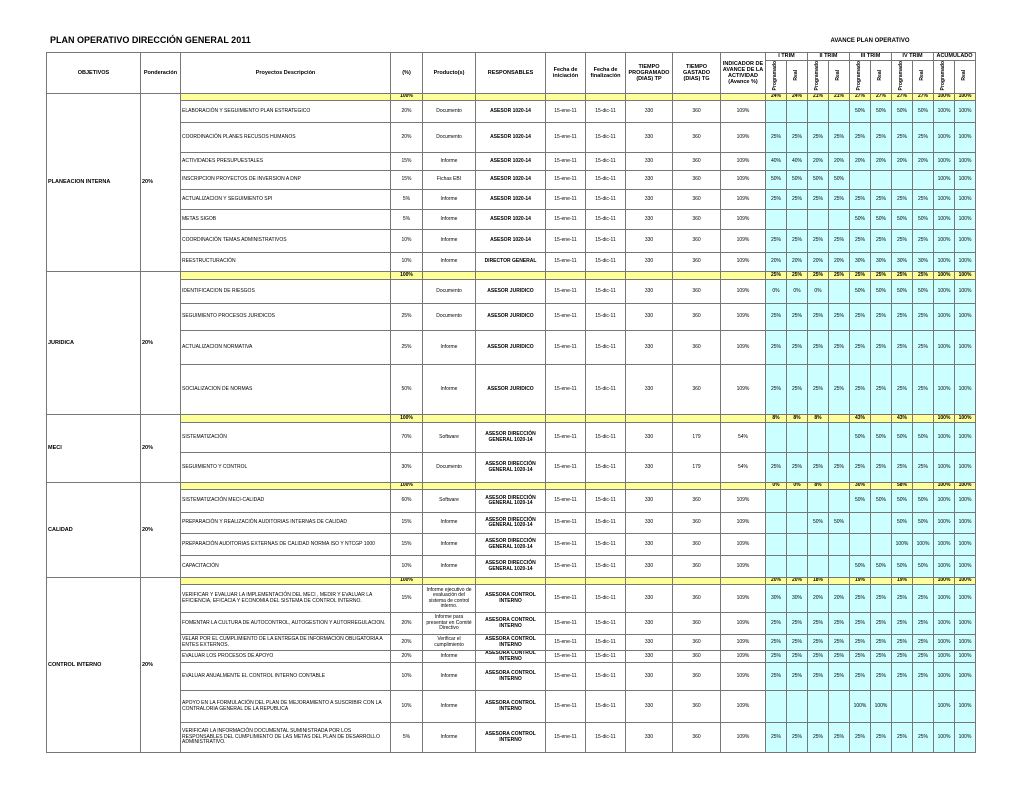  Describe the element at coordinates (818, 291) in the screenshot. I see `progress-value: 0%` at that location.